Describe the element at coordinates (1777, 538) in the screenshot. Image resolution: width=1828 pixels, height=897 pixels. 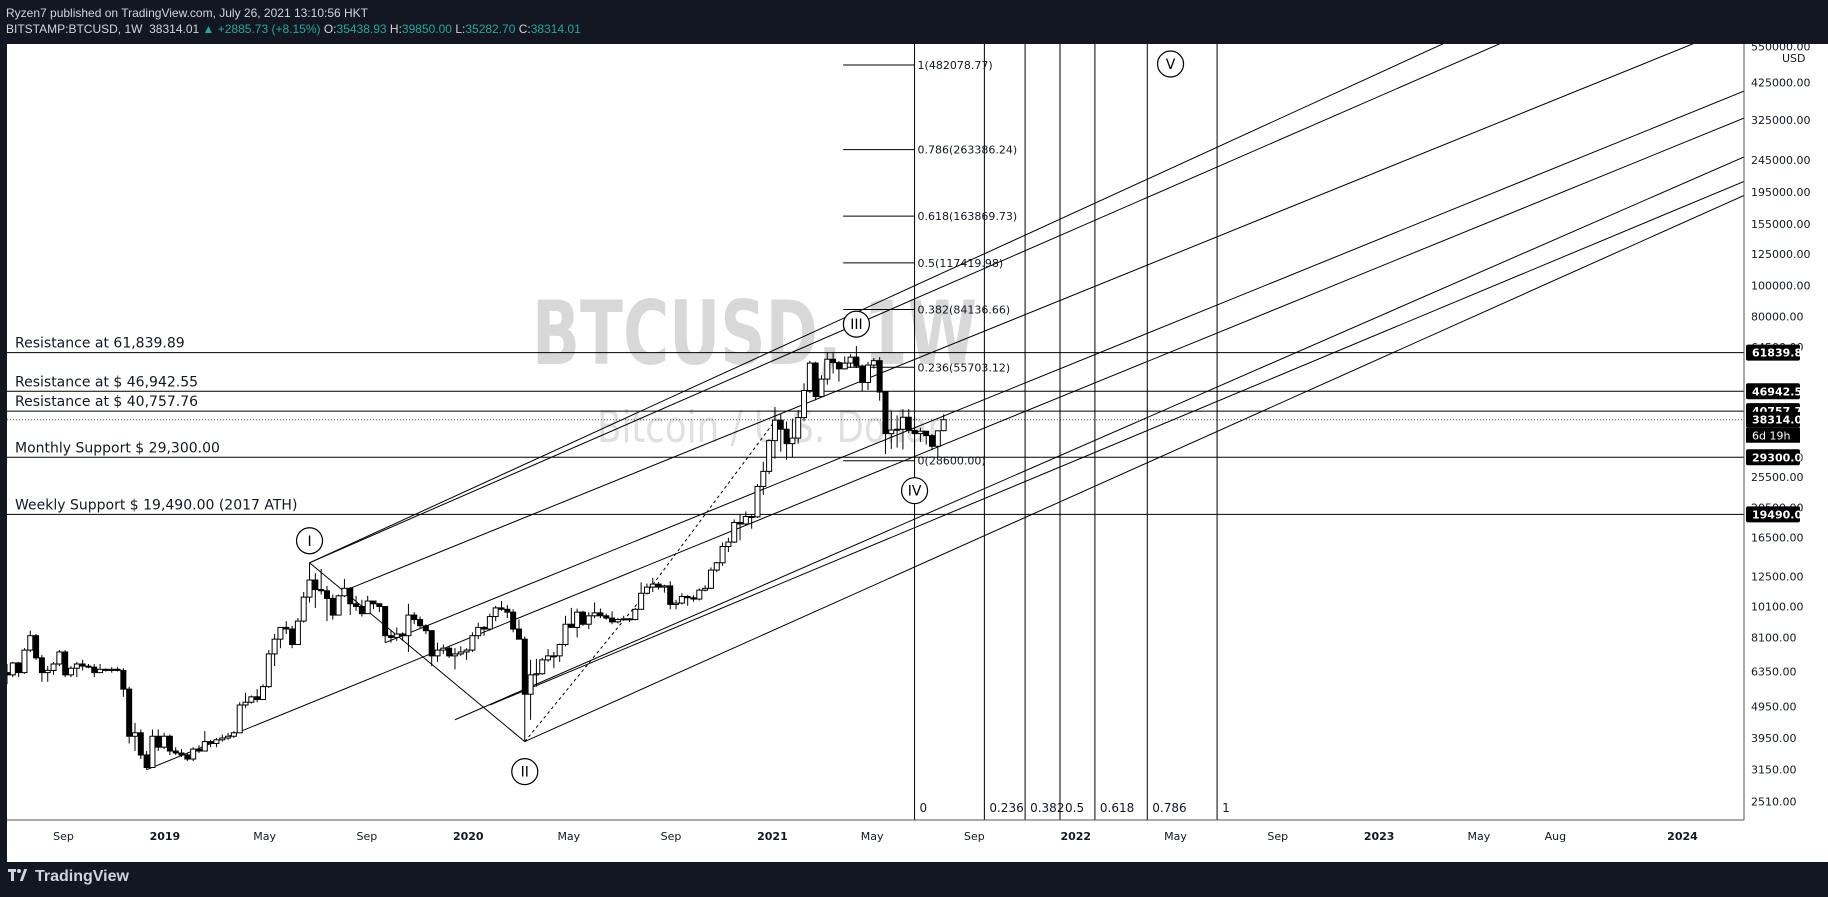
I see `y-tick-label: 16500.00` at that location.